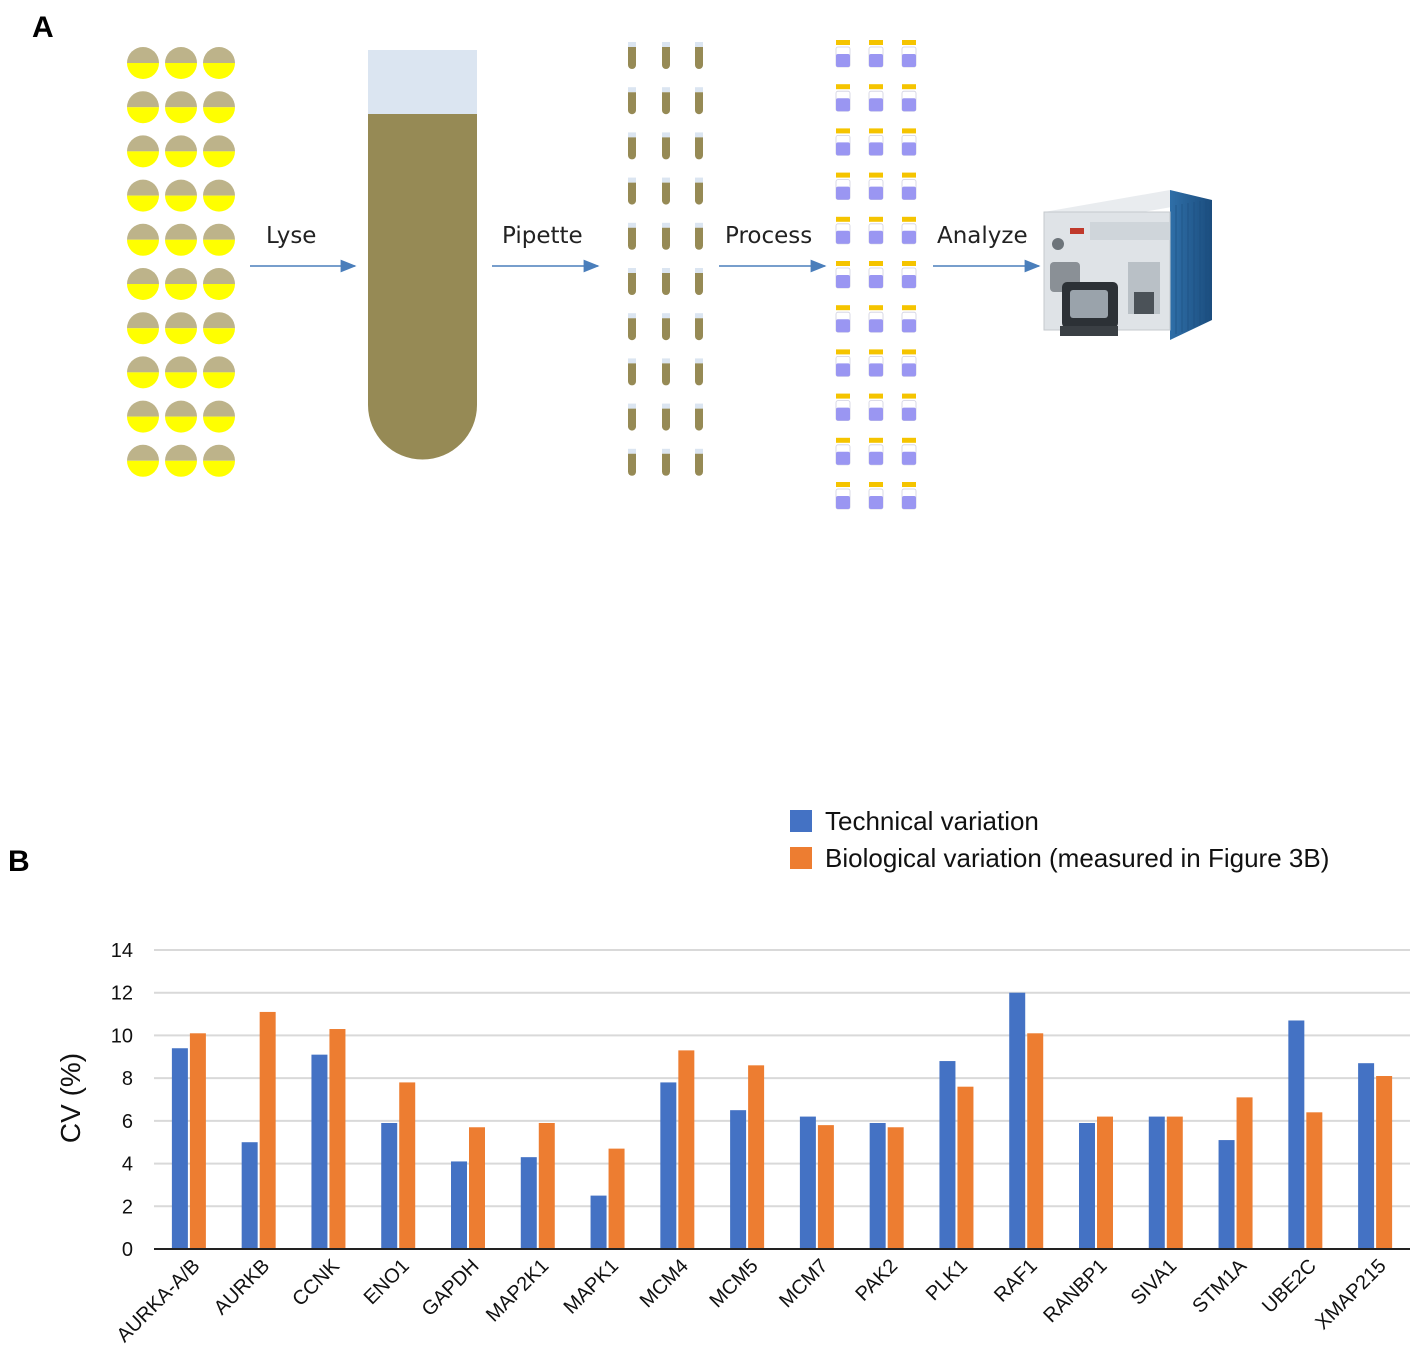  I want to click on step-label-pipette: Pipette, so click(542, 236).